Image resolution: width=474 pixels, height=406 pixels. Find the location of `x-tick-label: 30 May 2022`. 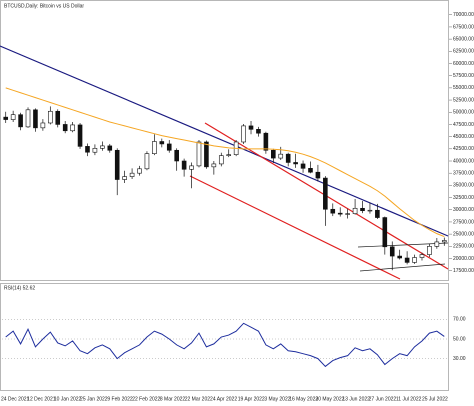

x-tick-label: 30 May 2022 is located at coordinates (329, 399).